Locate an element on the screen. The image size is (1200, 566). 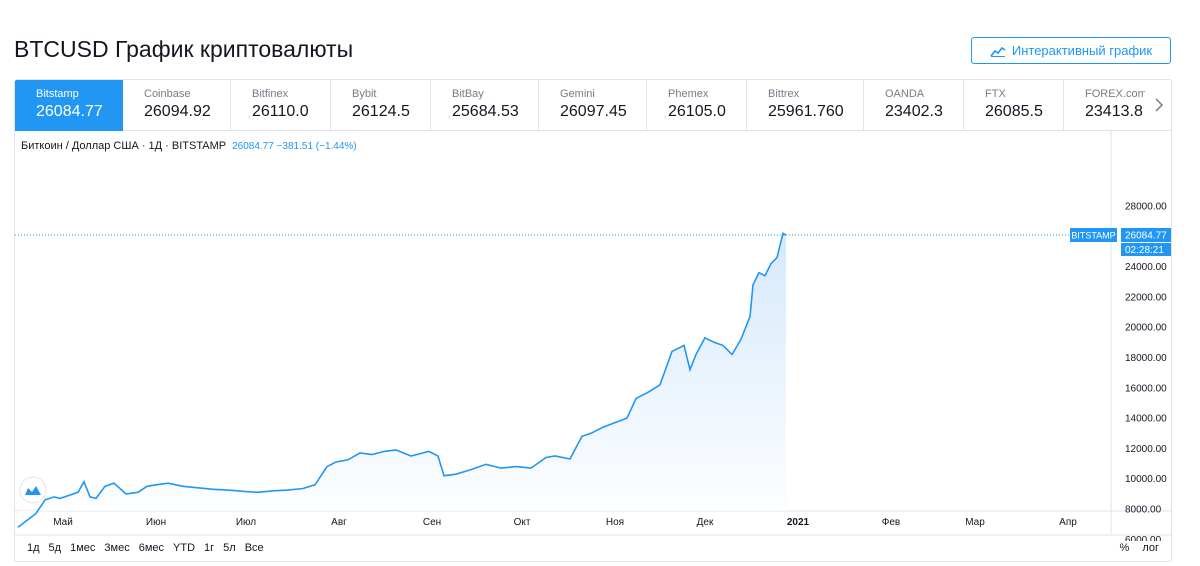
exchange-name: BitBay is located at coordinates (468, 94).